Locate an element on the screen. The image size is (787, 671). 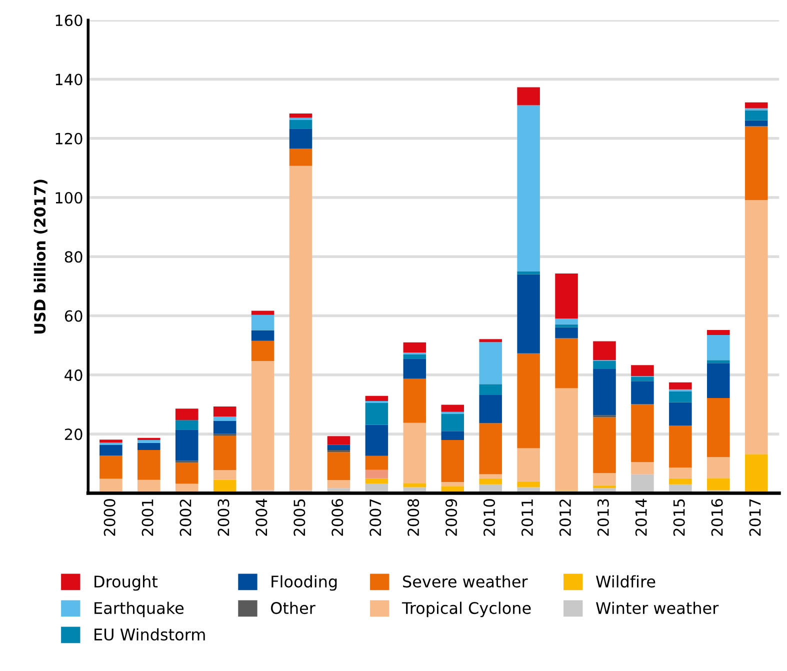
x-tick-label: 2009 is located at coordinates (451, 517).